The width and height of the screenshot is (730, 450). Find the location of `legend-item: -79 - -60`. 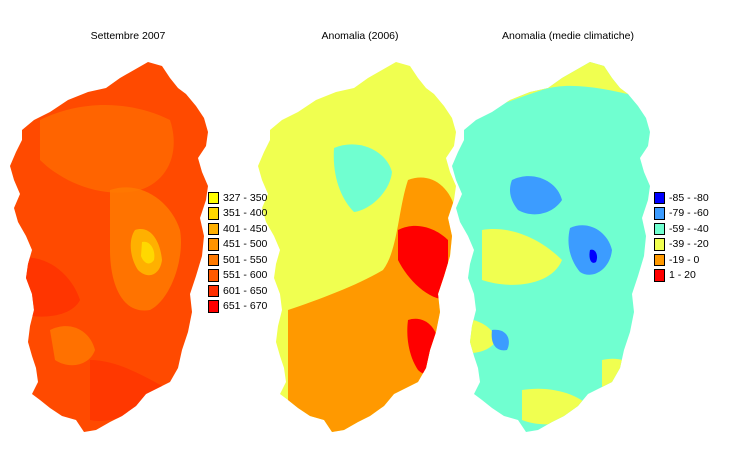

legend-item: -79 - -60 is located at coordinates (681, 214).